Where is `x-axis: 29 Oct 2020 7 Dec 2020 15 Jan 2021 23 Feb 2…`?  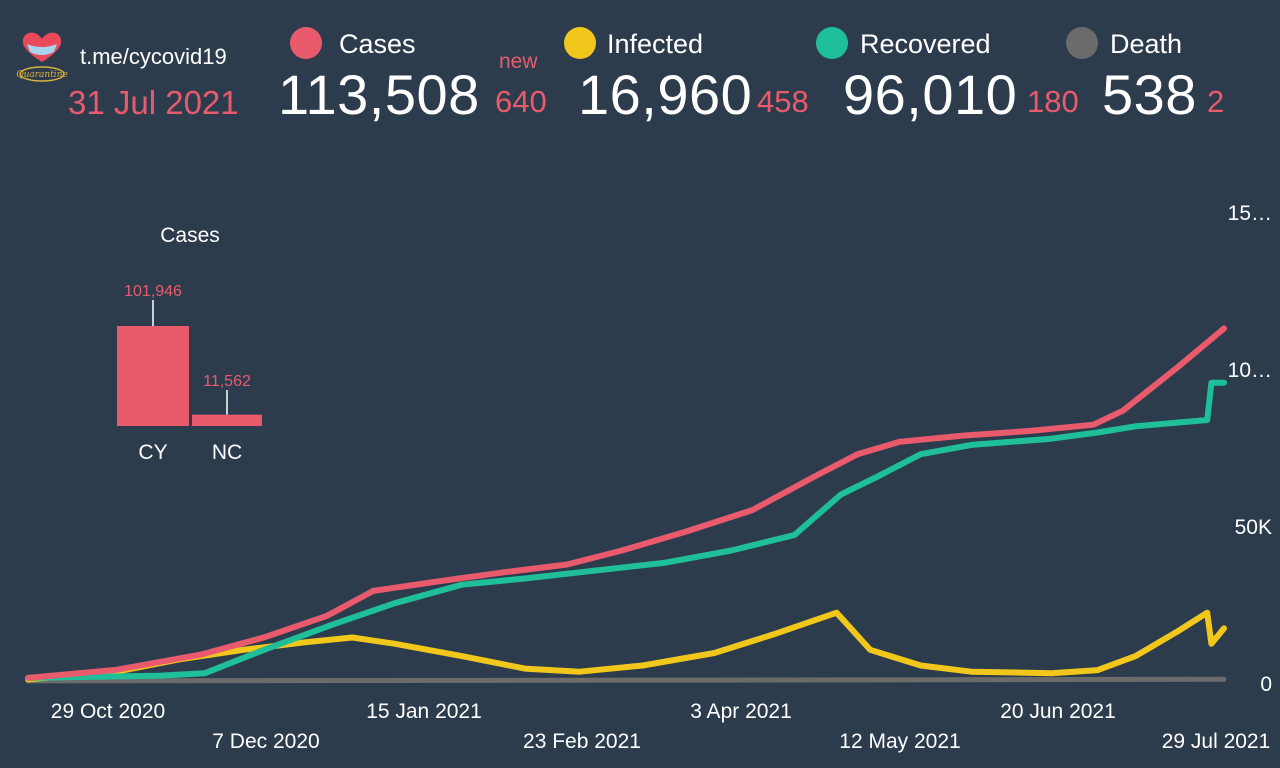 x-axis: 29 Oct 2020 7 Dec 2020 15 Jan 2021 23 Feb 2… is located at coordinates (661, 726).